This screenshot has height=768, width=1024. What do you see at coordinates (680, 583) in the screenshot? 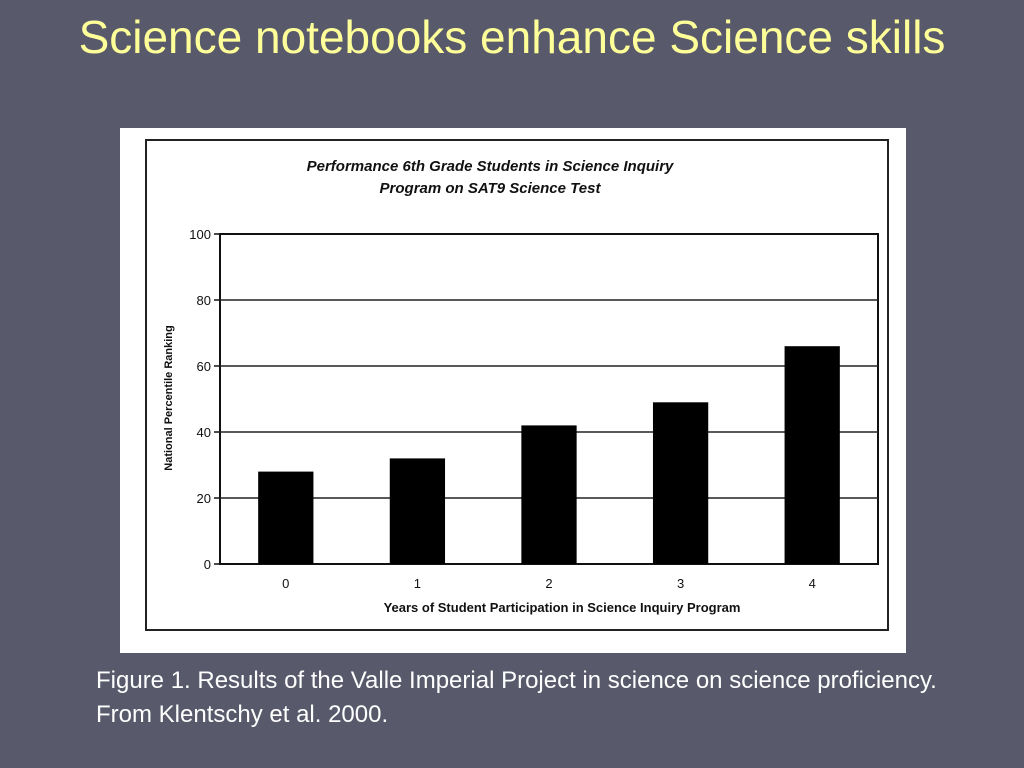
I see `x-tick-label-3: 3` at bounding box center [680, 583].